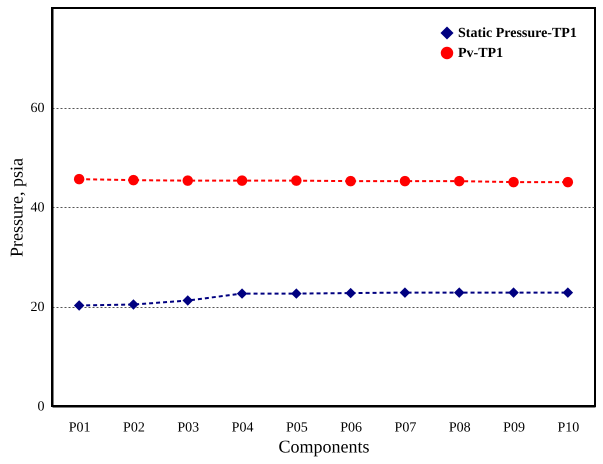  I want to click on y-tick-label: 0, so click(41, 407).